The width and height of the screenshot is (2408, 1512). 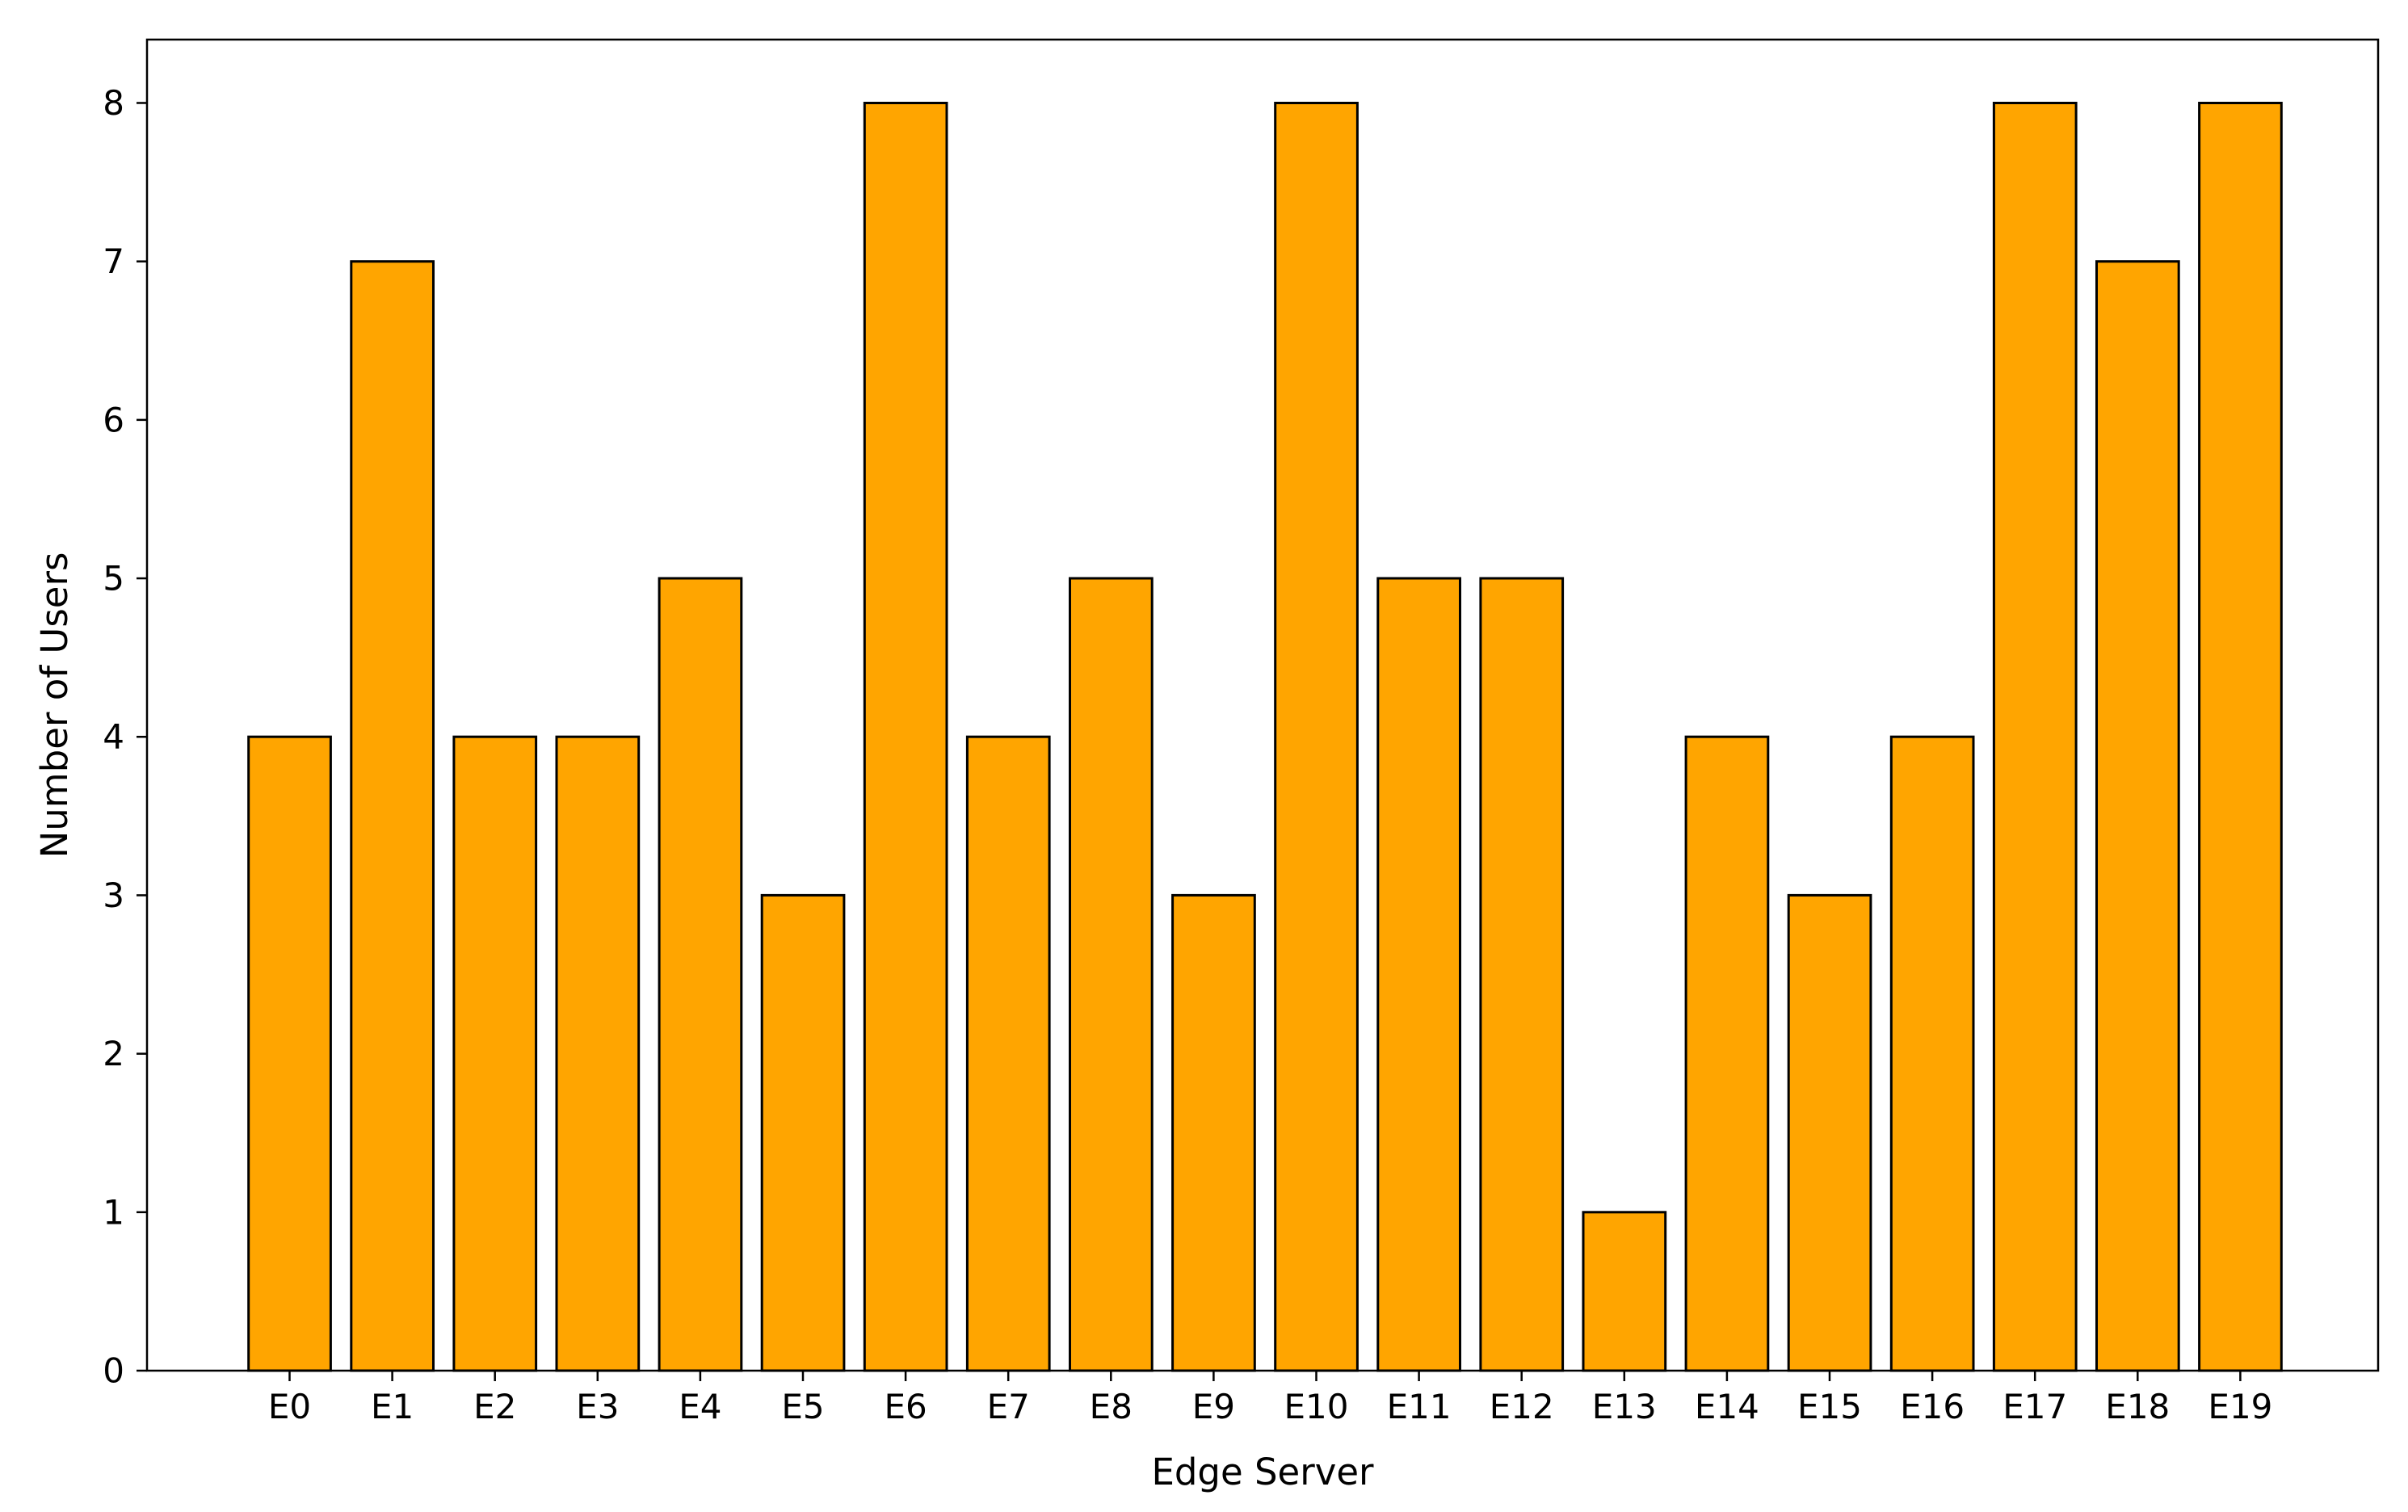 What do you see at coordinates (598, 1054) in the screenshot?
I see `bar-E3` at bounding box center [598, 1054].